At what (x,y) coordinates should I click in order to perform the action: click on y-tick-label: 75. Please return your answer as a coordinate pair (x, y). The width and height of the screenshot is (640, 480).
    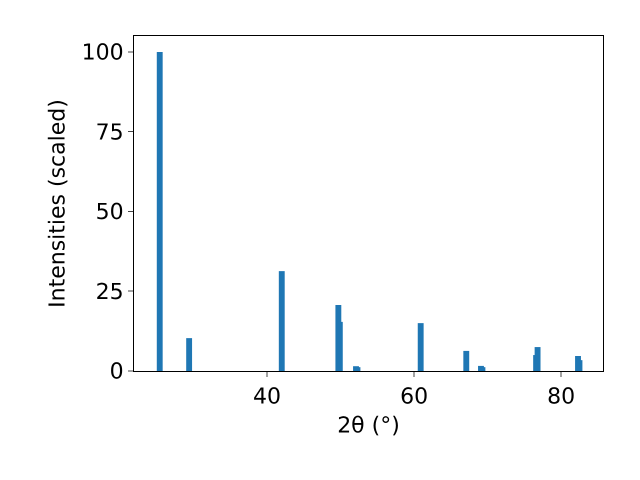
    Looking at the image, I should click on (110, 133).